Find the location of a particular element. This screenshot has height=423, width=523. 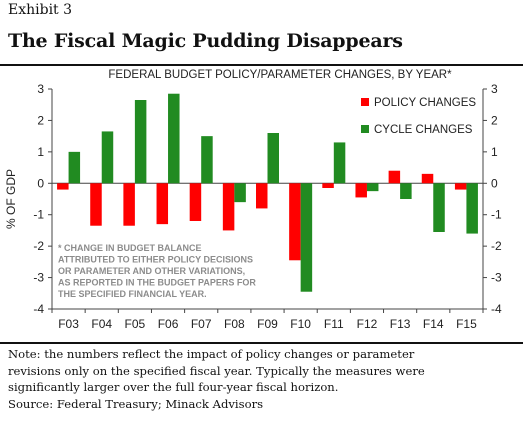

x-tick-label-f15: F15 is located at coordinates (466, 324).